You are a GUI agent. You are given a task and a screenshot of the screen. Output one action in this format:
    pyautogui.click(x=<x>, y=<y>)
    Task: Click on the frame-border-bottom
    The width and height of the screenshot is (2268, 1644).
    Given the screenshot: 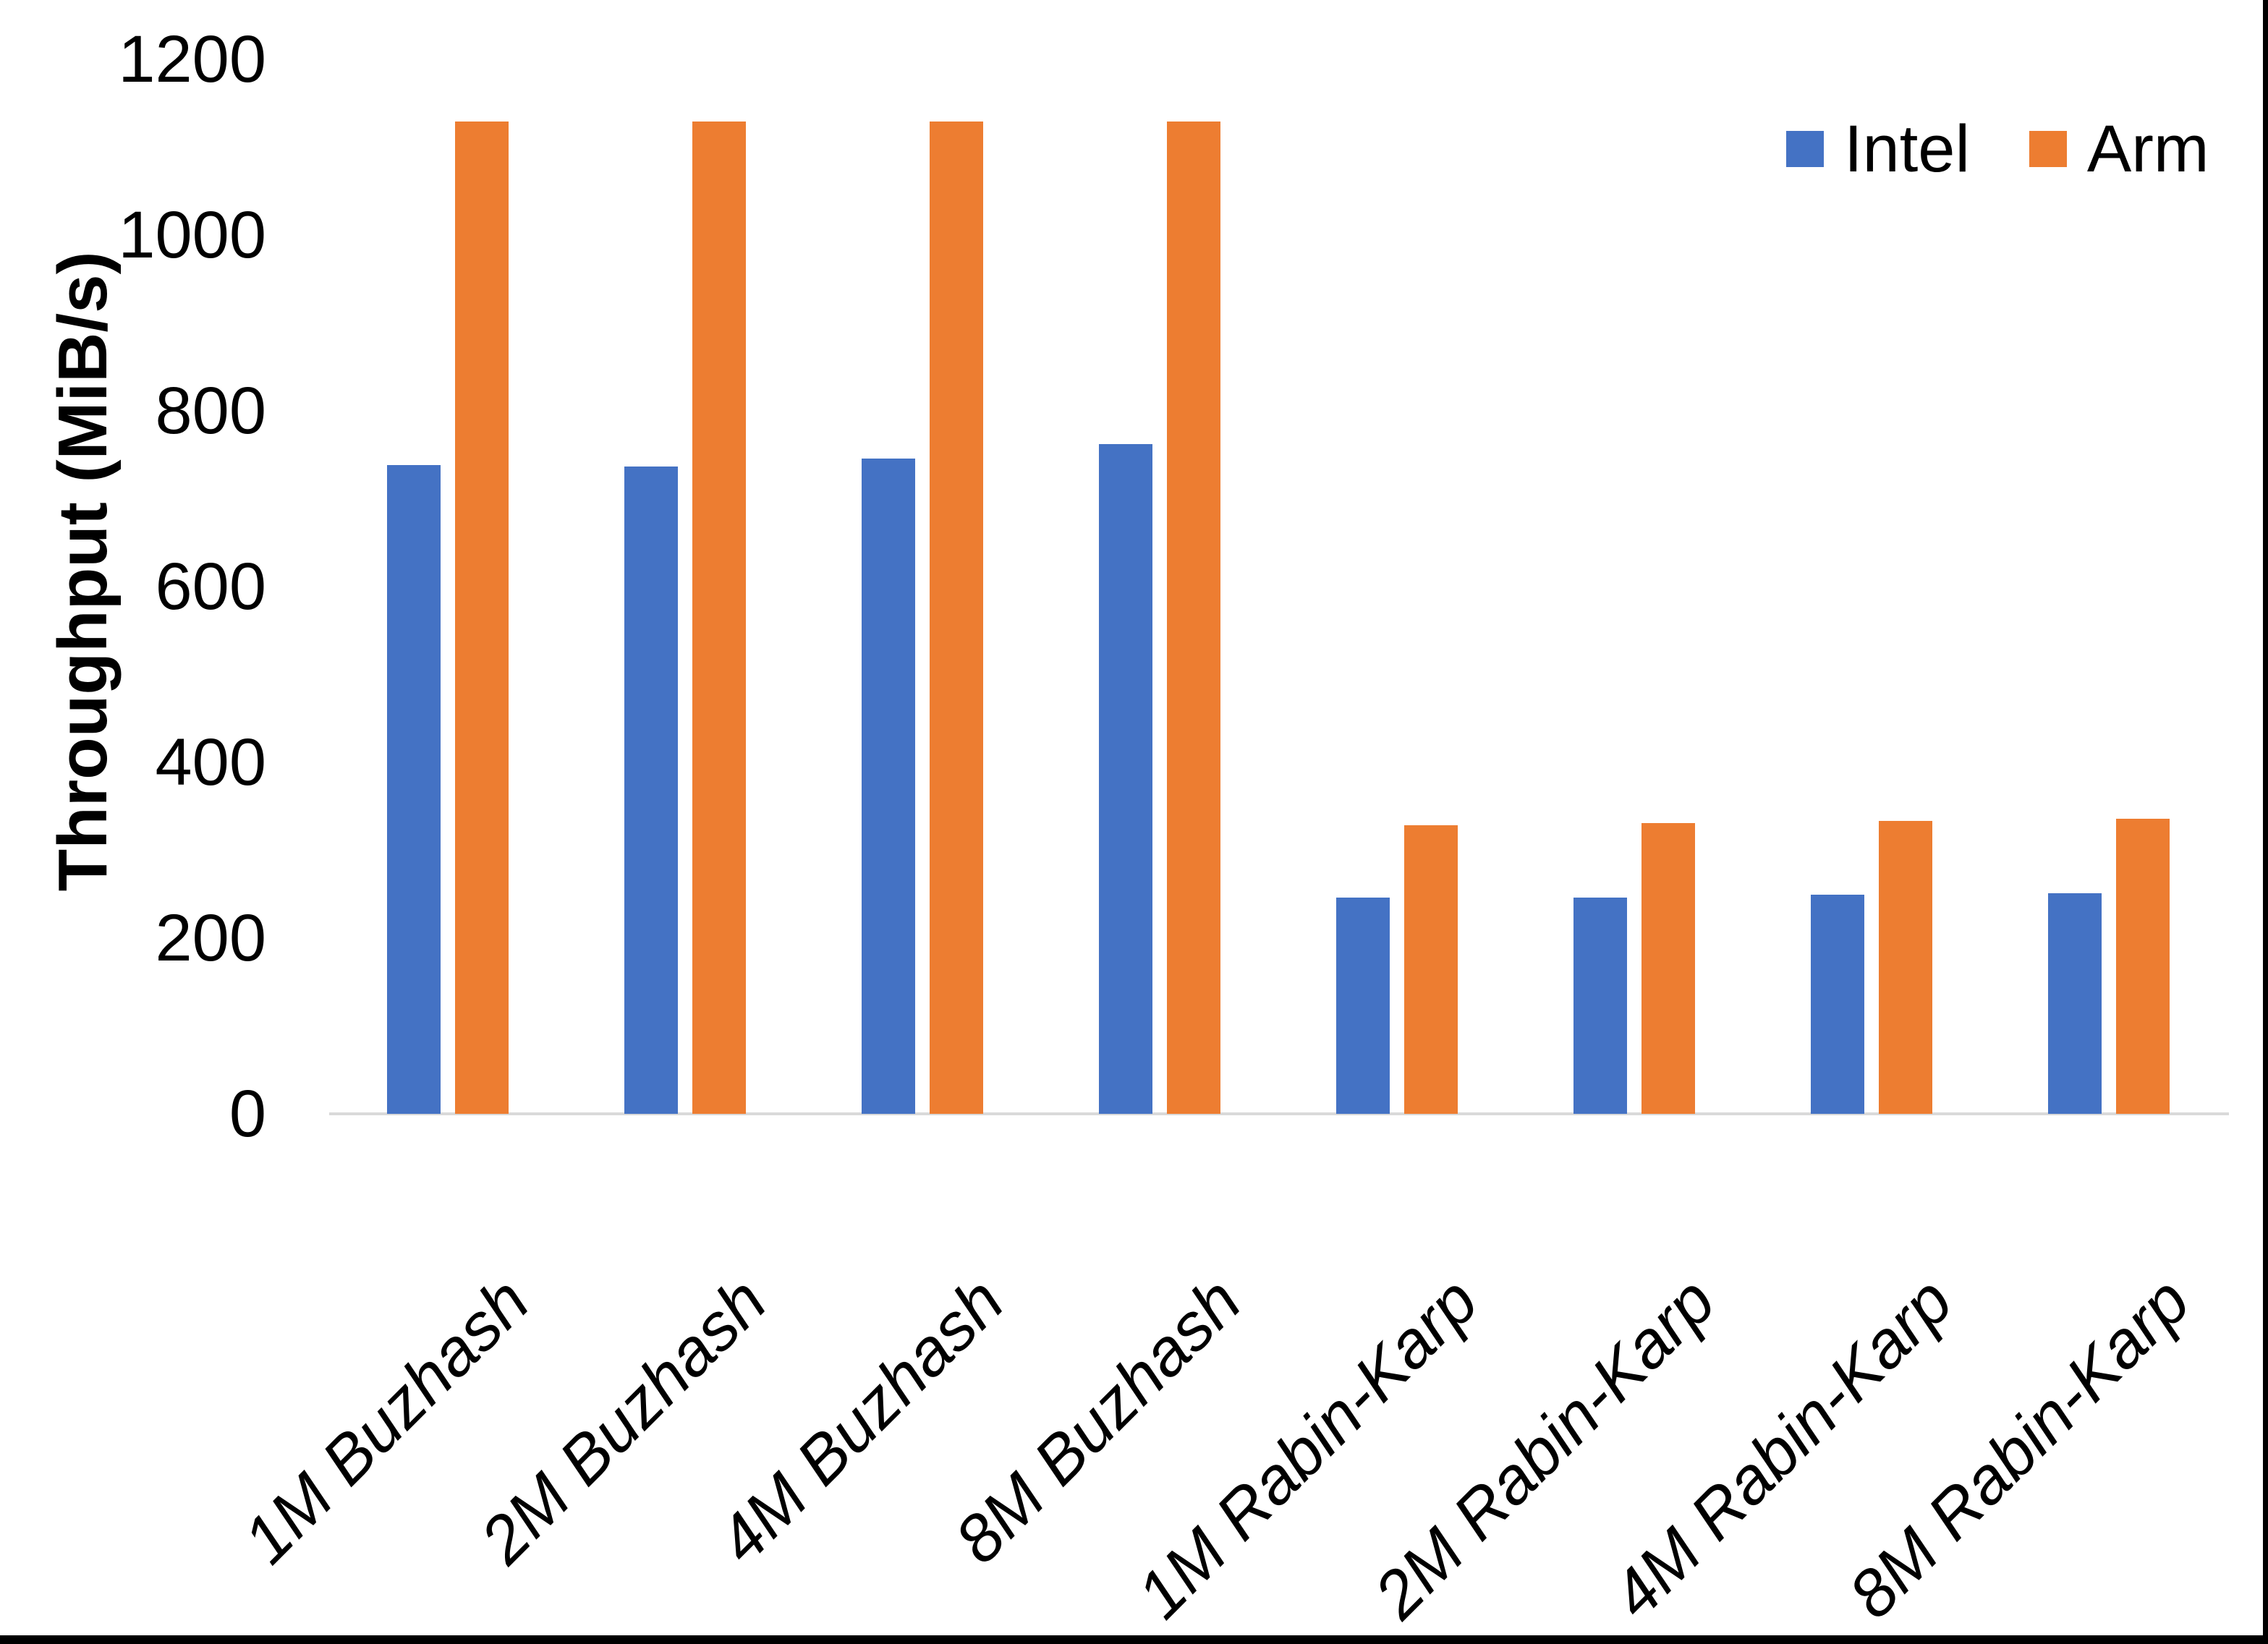 What is the action you would take?
    pyautogui.click(x=1134, y=1639)
    